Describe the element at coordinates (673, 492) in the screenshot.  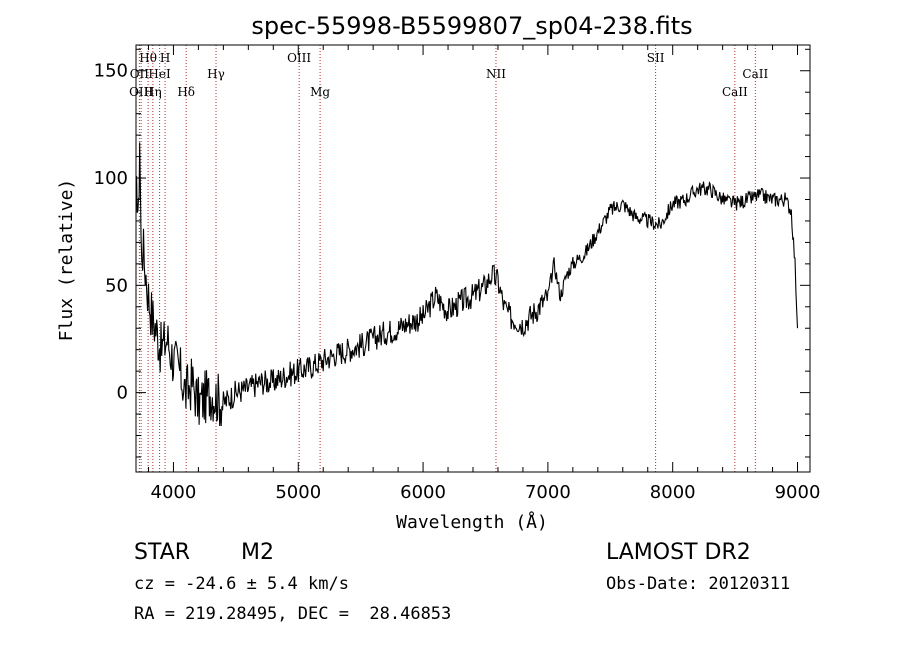
I see `x-tick-label: 8000` at that location.